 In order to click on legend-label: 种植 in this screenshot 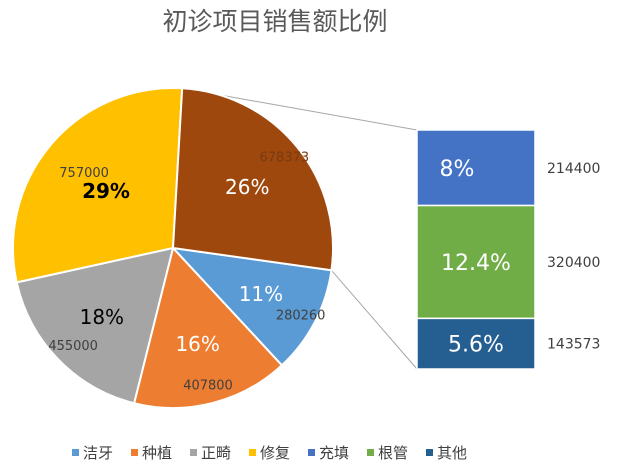, I will do `click(157, 453)`.